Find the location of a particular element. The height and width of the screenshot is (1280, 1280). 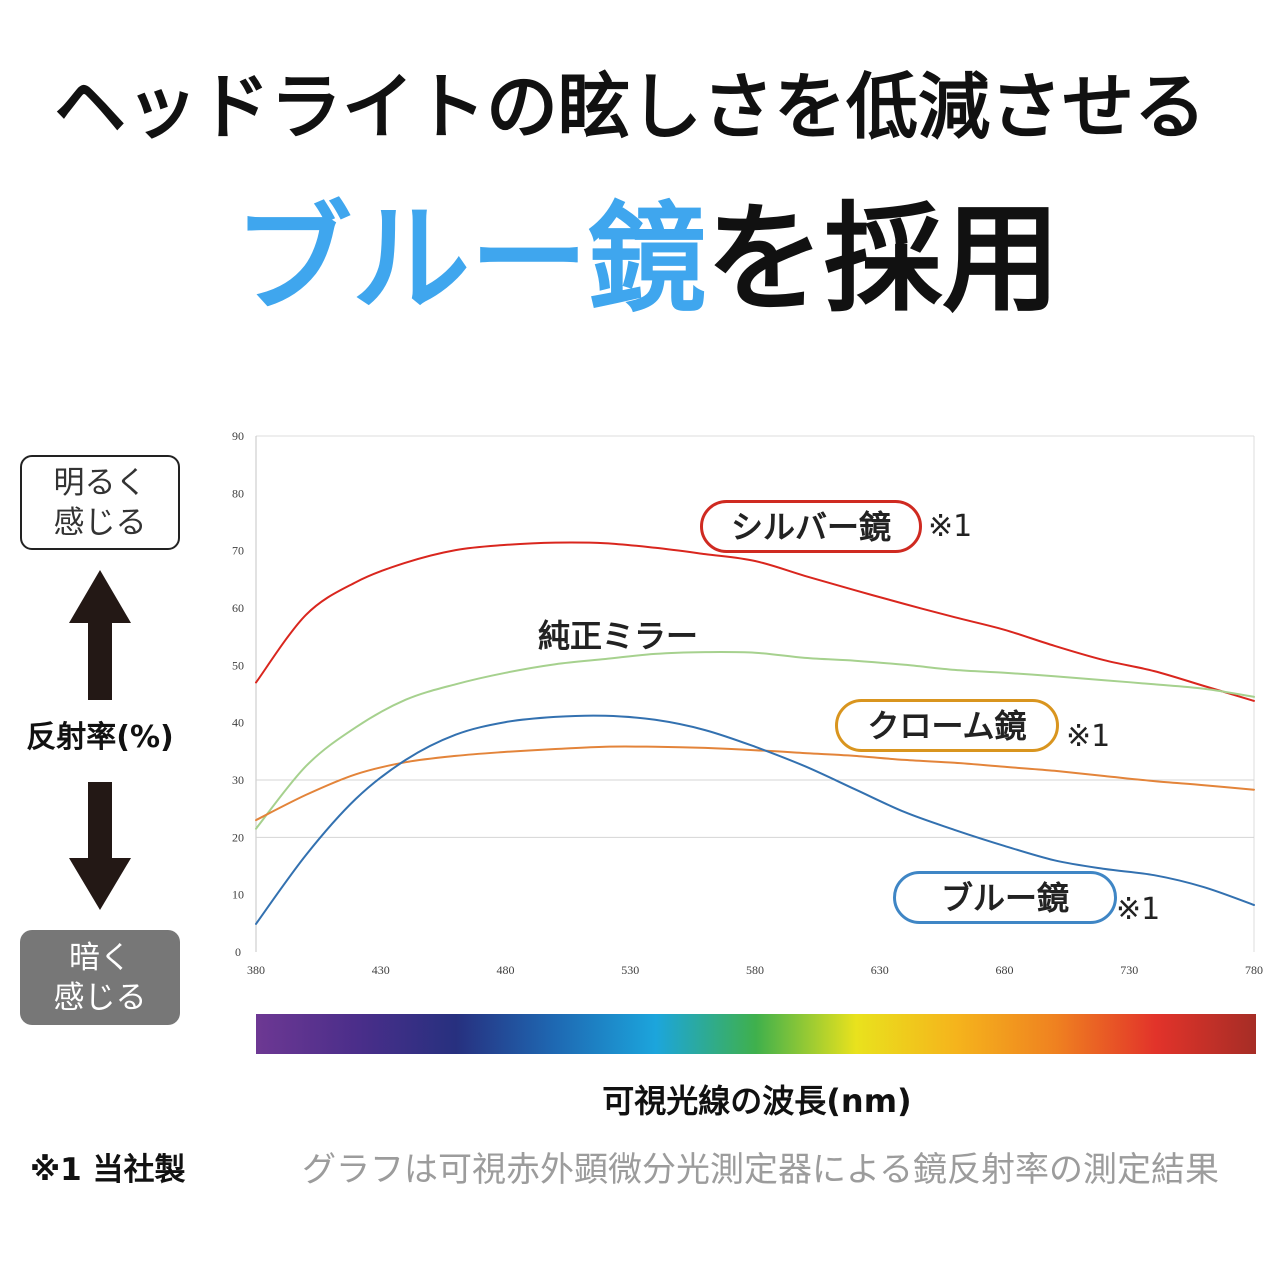

x-tick-label: 580 is located at coordinates (755, 970).